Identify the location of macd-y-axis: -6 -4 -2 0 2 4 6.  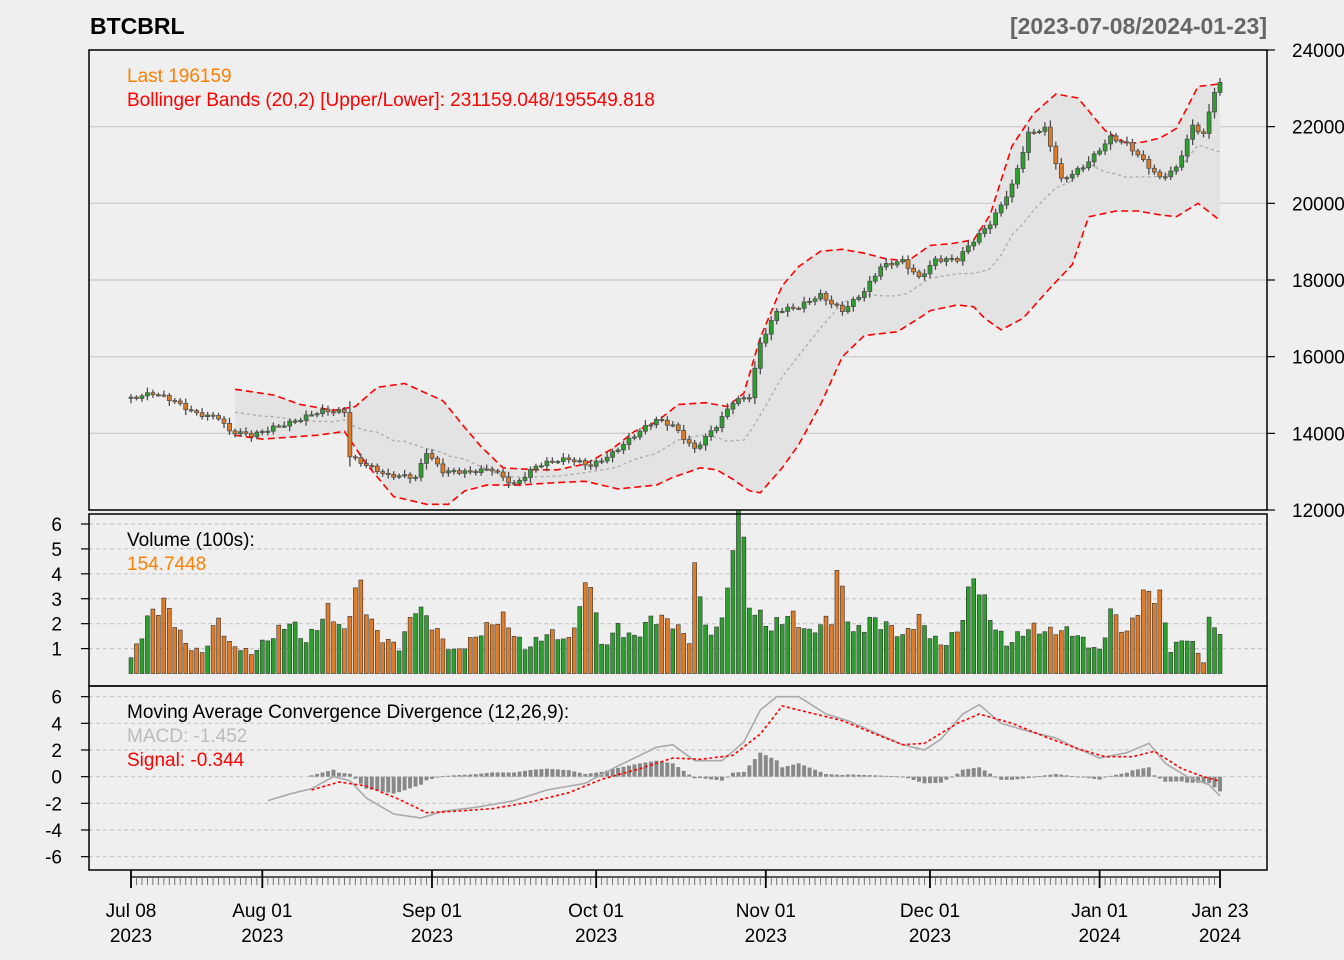
(67, 778).